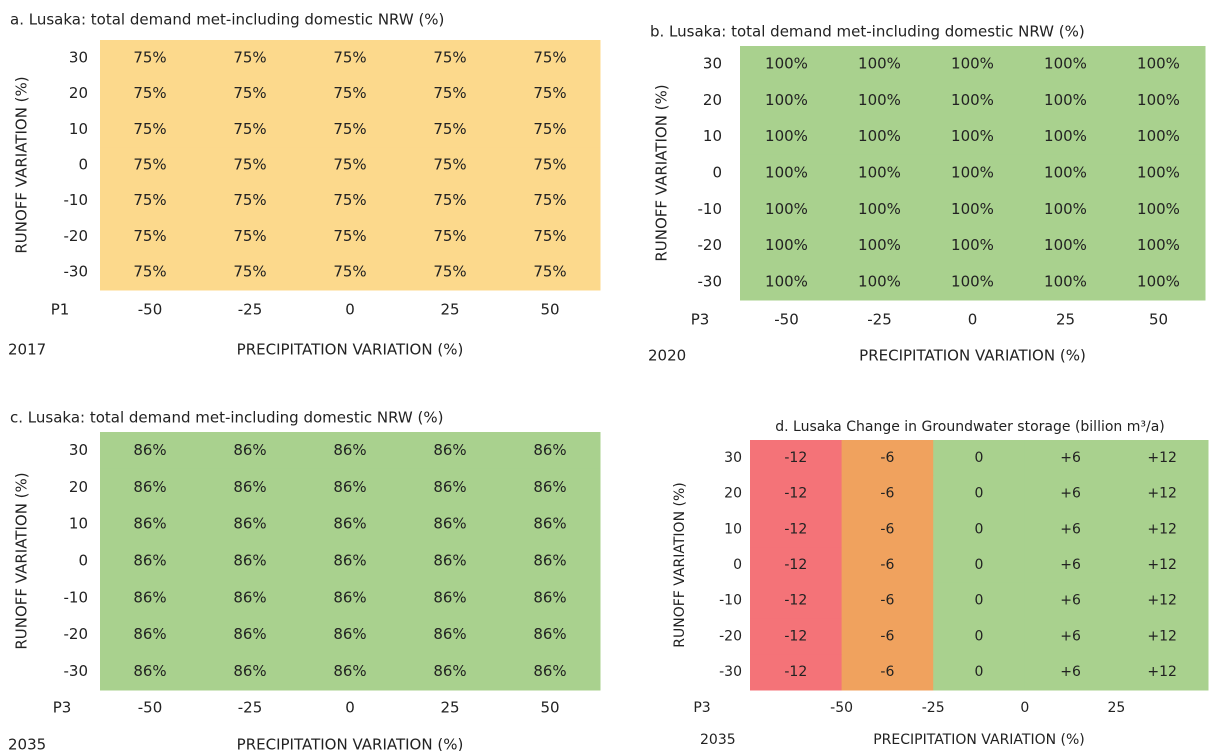 The image size is (1213, 755). I want to click on year-label: 2035, so click(718, 740).